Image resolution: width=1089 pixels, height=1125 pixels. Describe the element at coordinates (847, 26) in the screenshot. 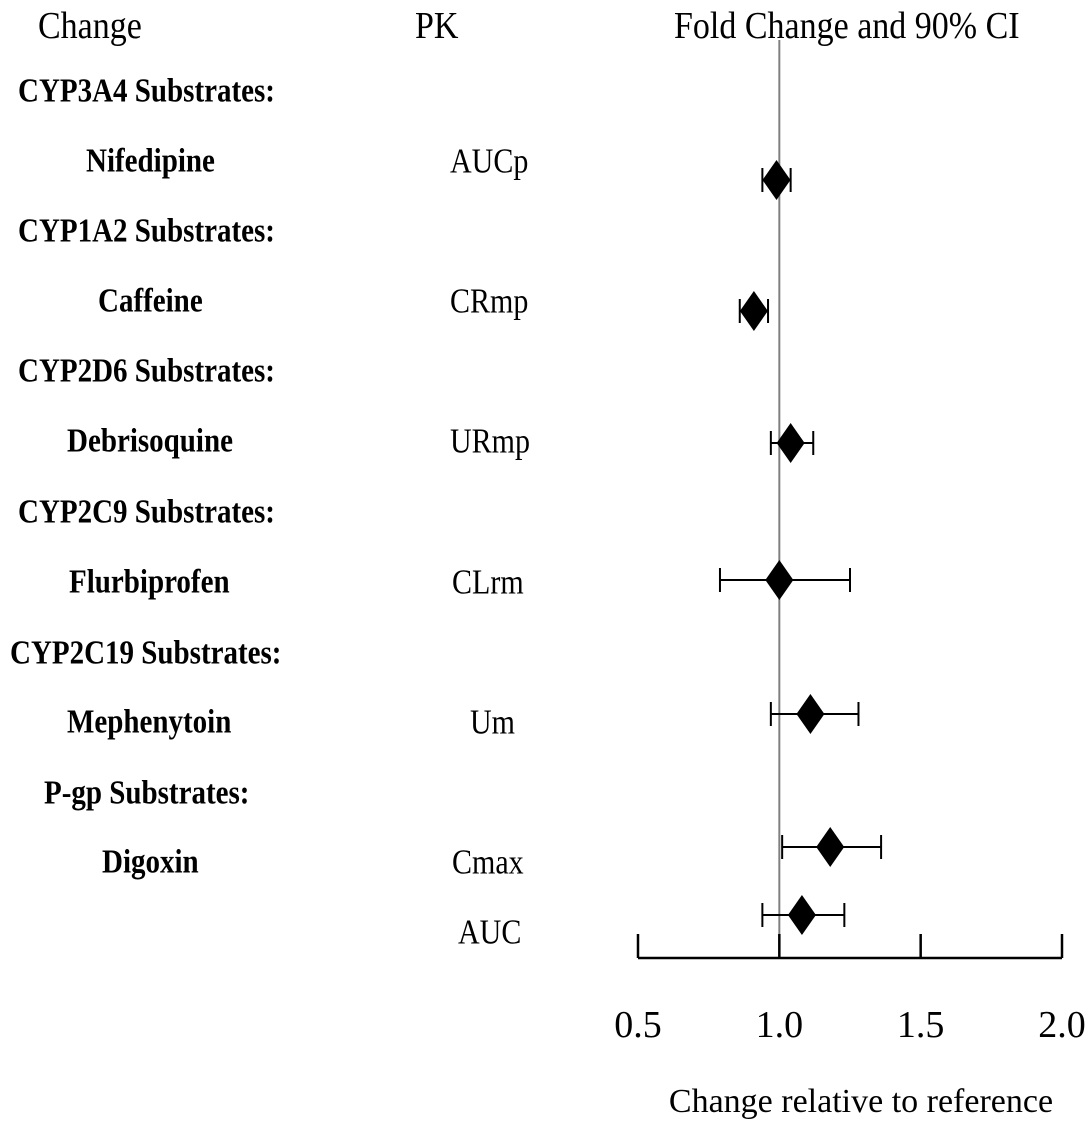

I see `header-fold-change: Fold Change and 90% CI` at that location.